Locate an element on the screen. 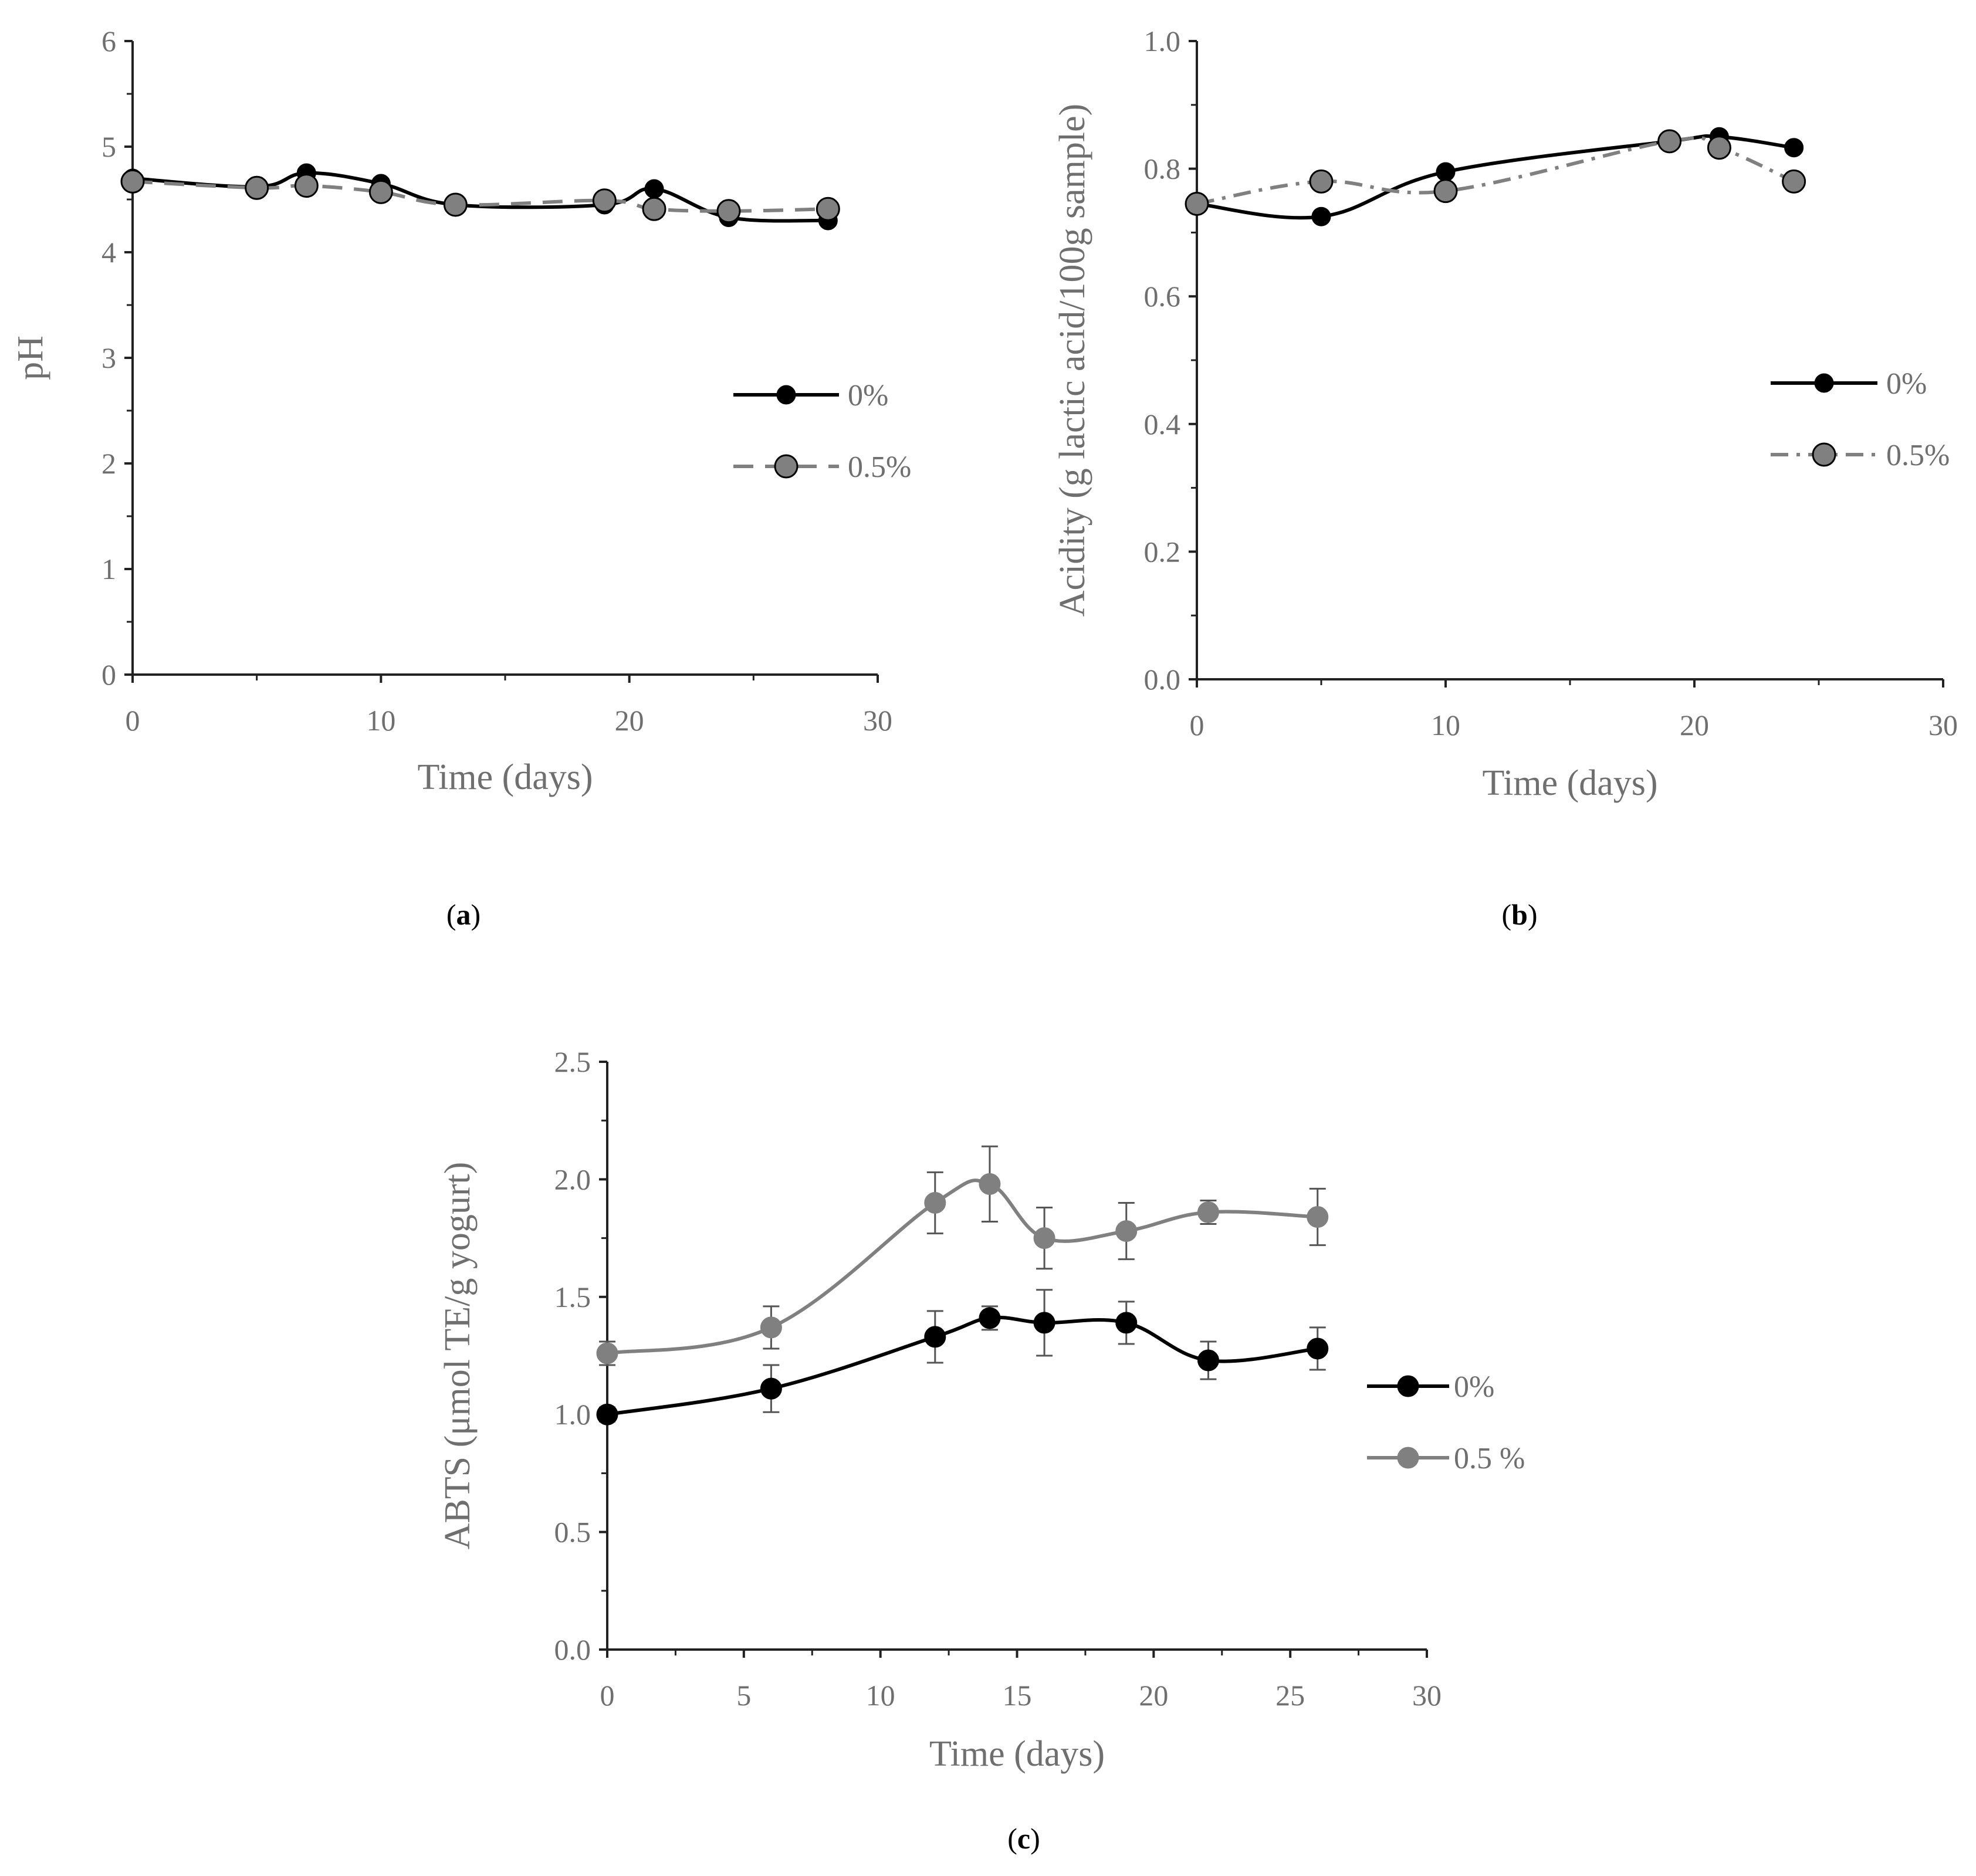 The width and height of the screenshot is (1976, 1876). y-tick-label: 0.6 is located at coordinates (1162, 296).